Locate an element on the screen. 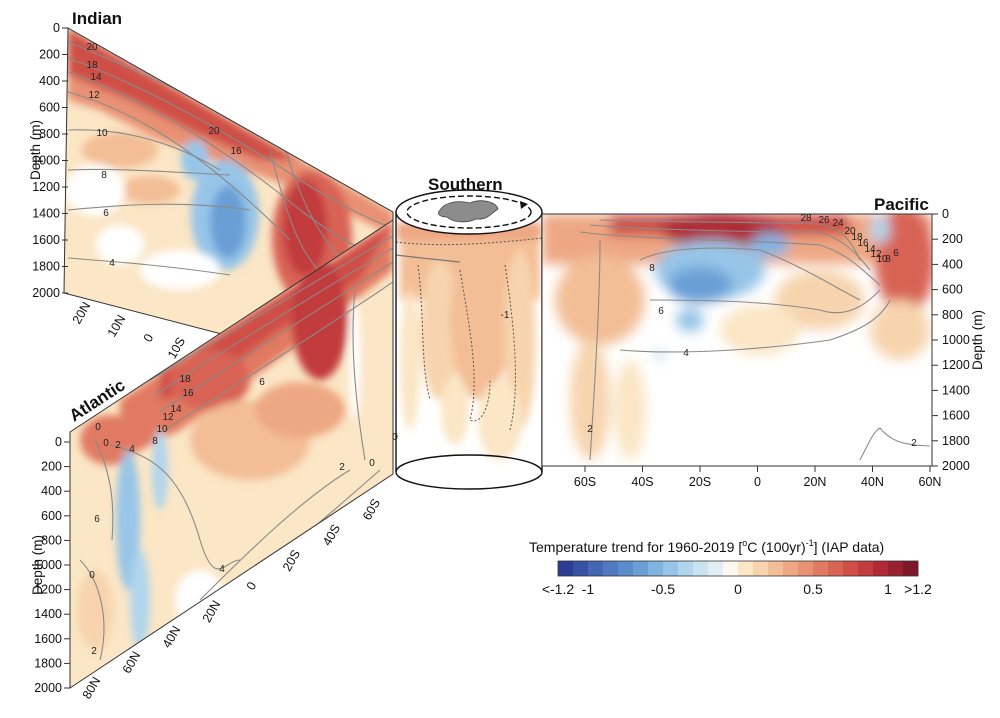 The height and width of the screenshot is (718, 1000). colorbar-swatches is located at coordinates (738, 568).